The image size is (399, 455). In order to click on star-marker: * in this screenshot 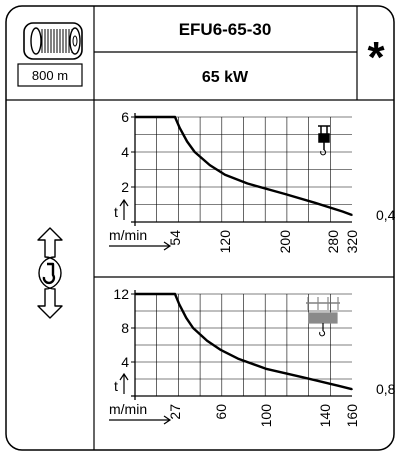, I will do `click(376, 57)`.